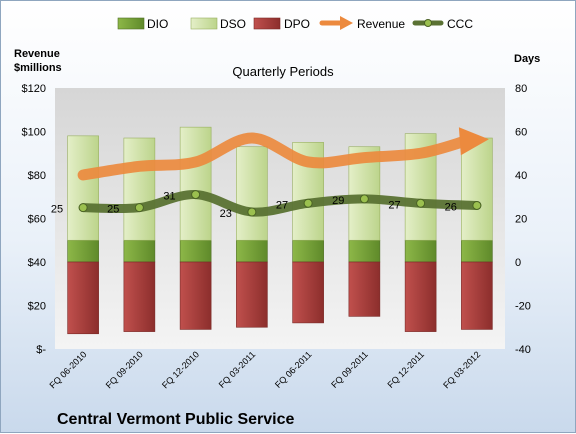 This screenshot has width=576, height=434. What do you see at coordinates (293, 369) in the screenshot?
I see `category-label: FQ 06-2011` at bounding box center [293, 369].